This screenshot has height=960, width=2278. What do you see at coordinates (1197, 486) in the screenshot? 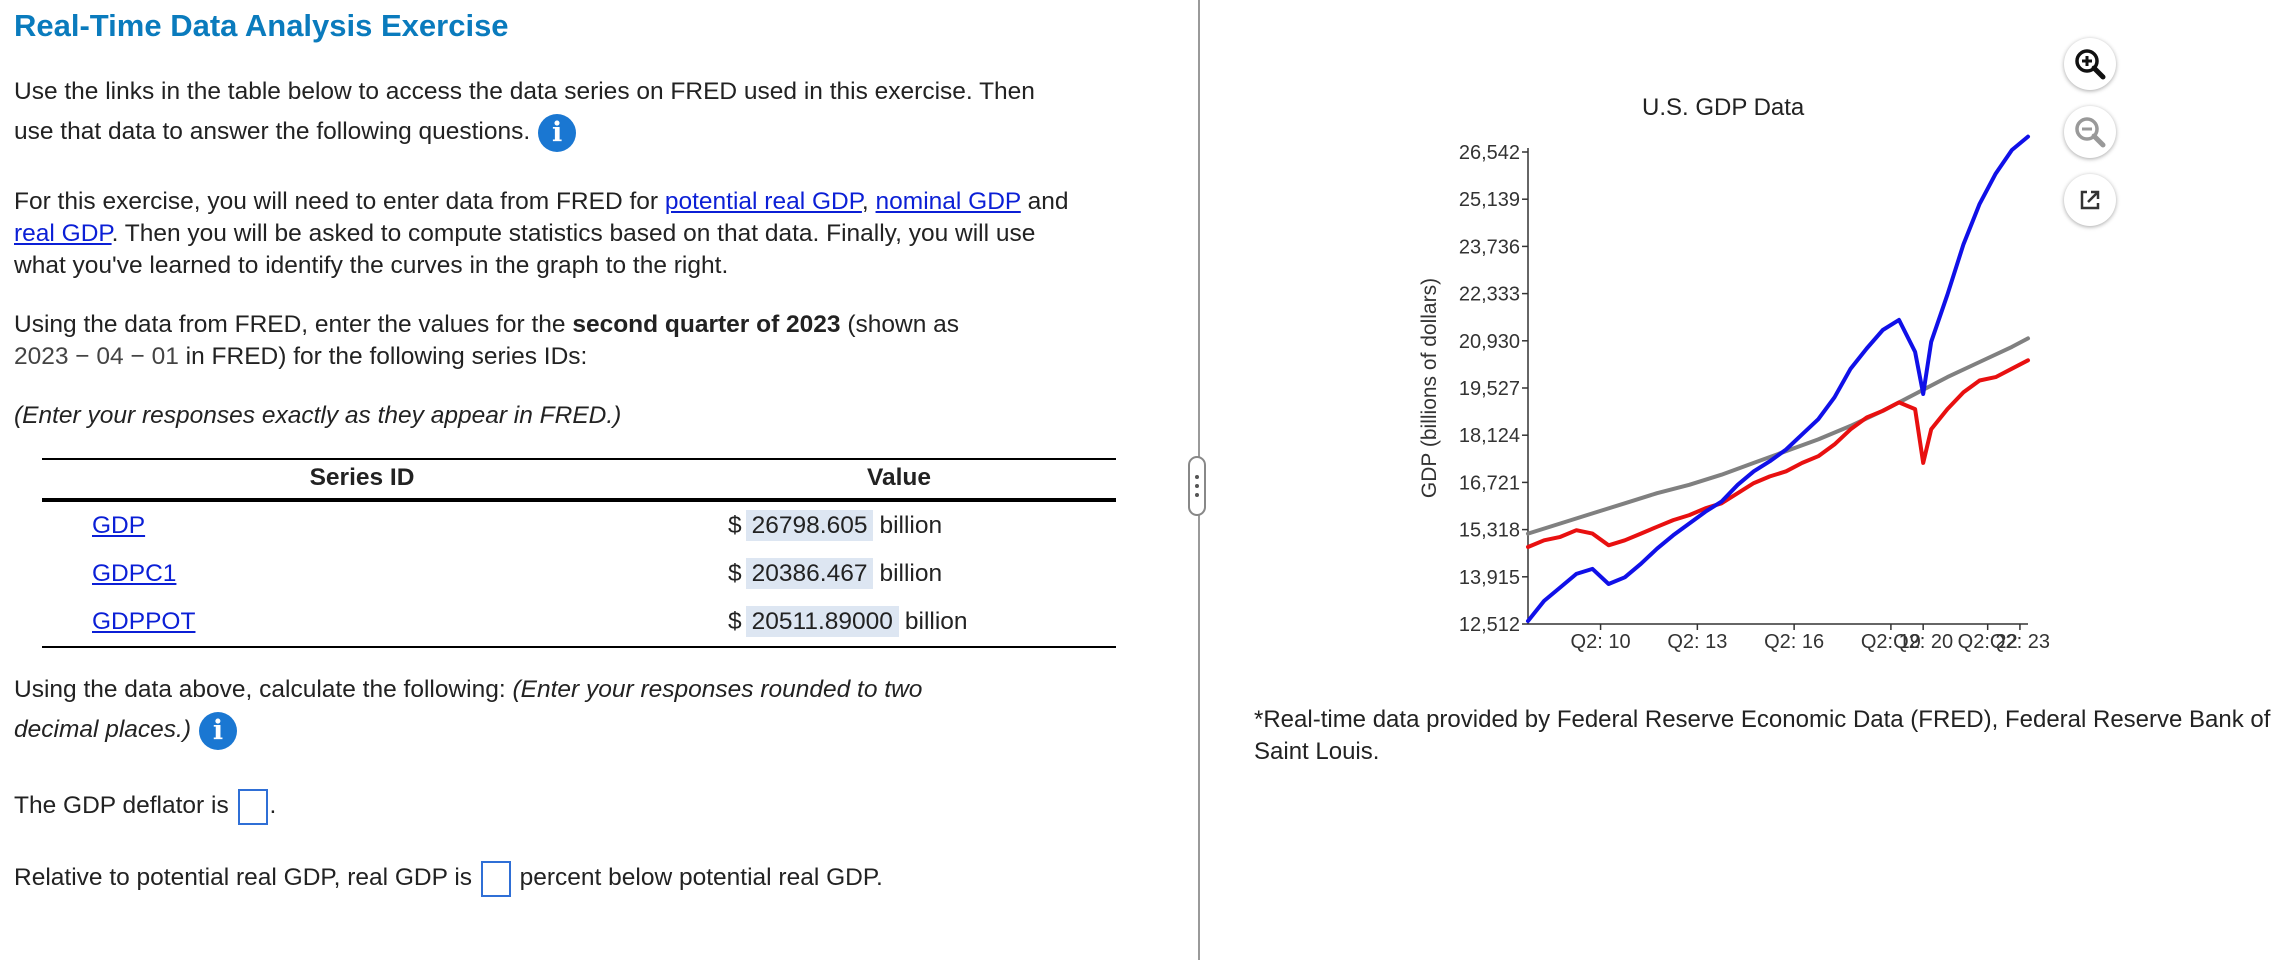
I see `resize-handle` at bounding box center [1197, 486].